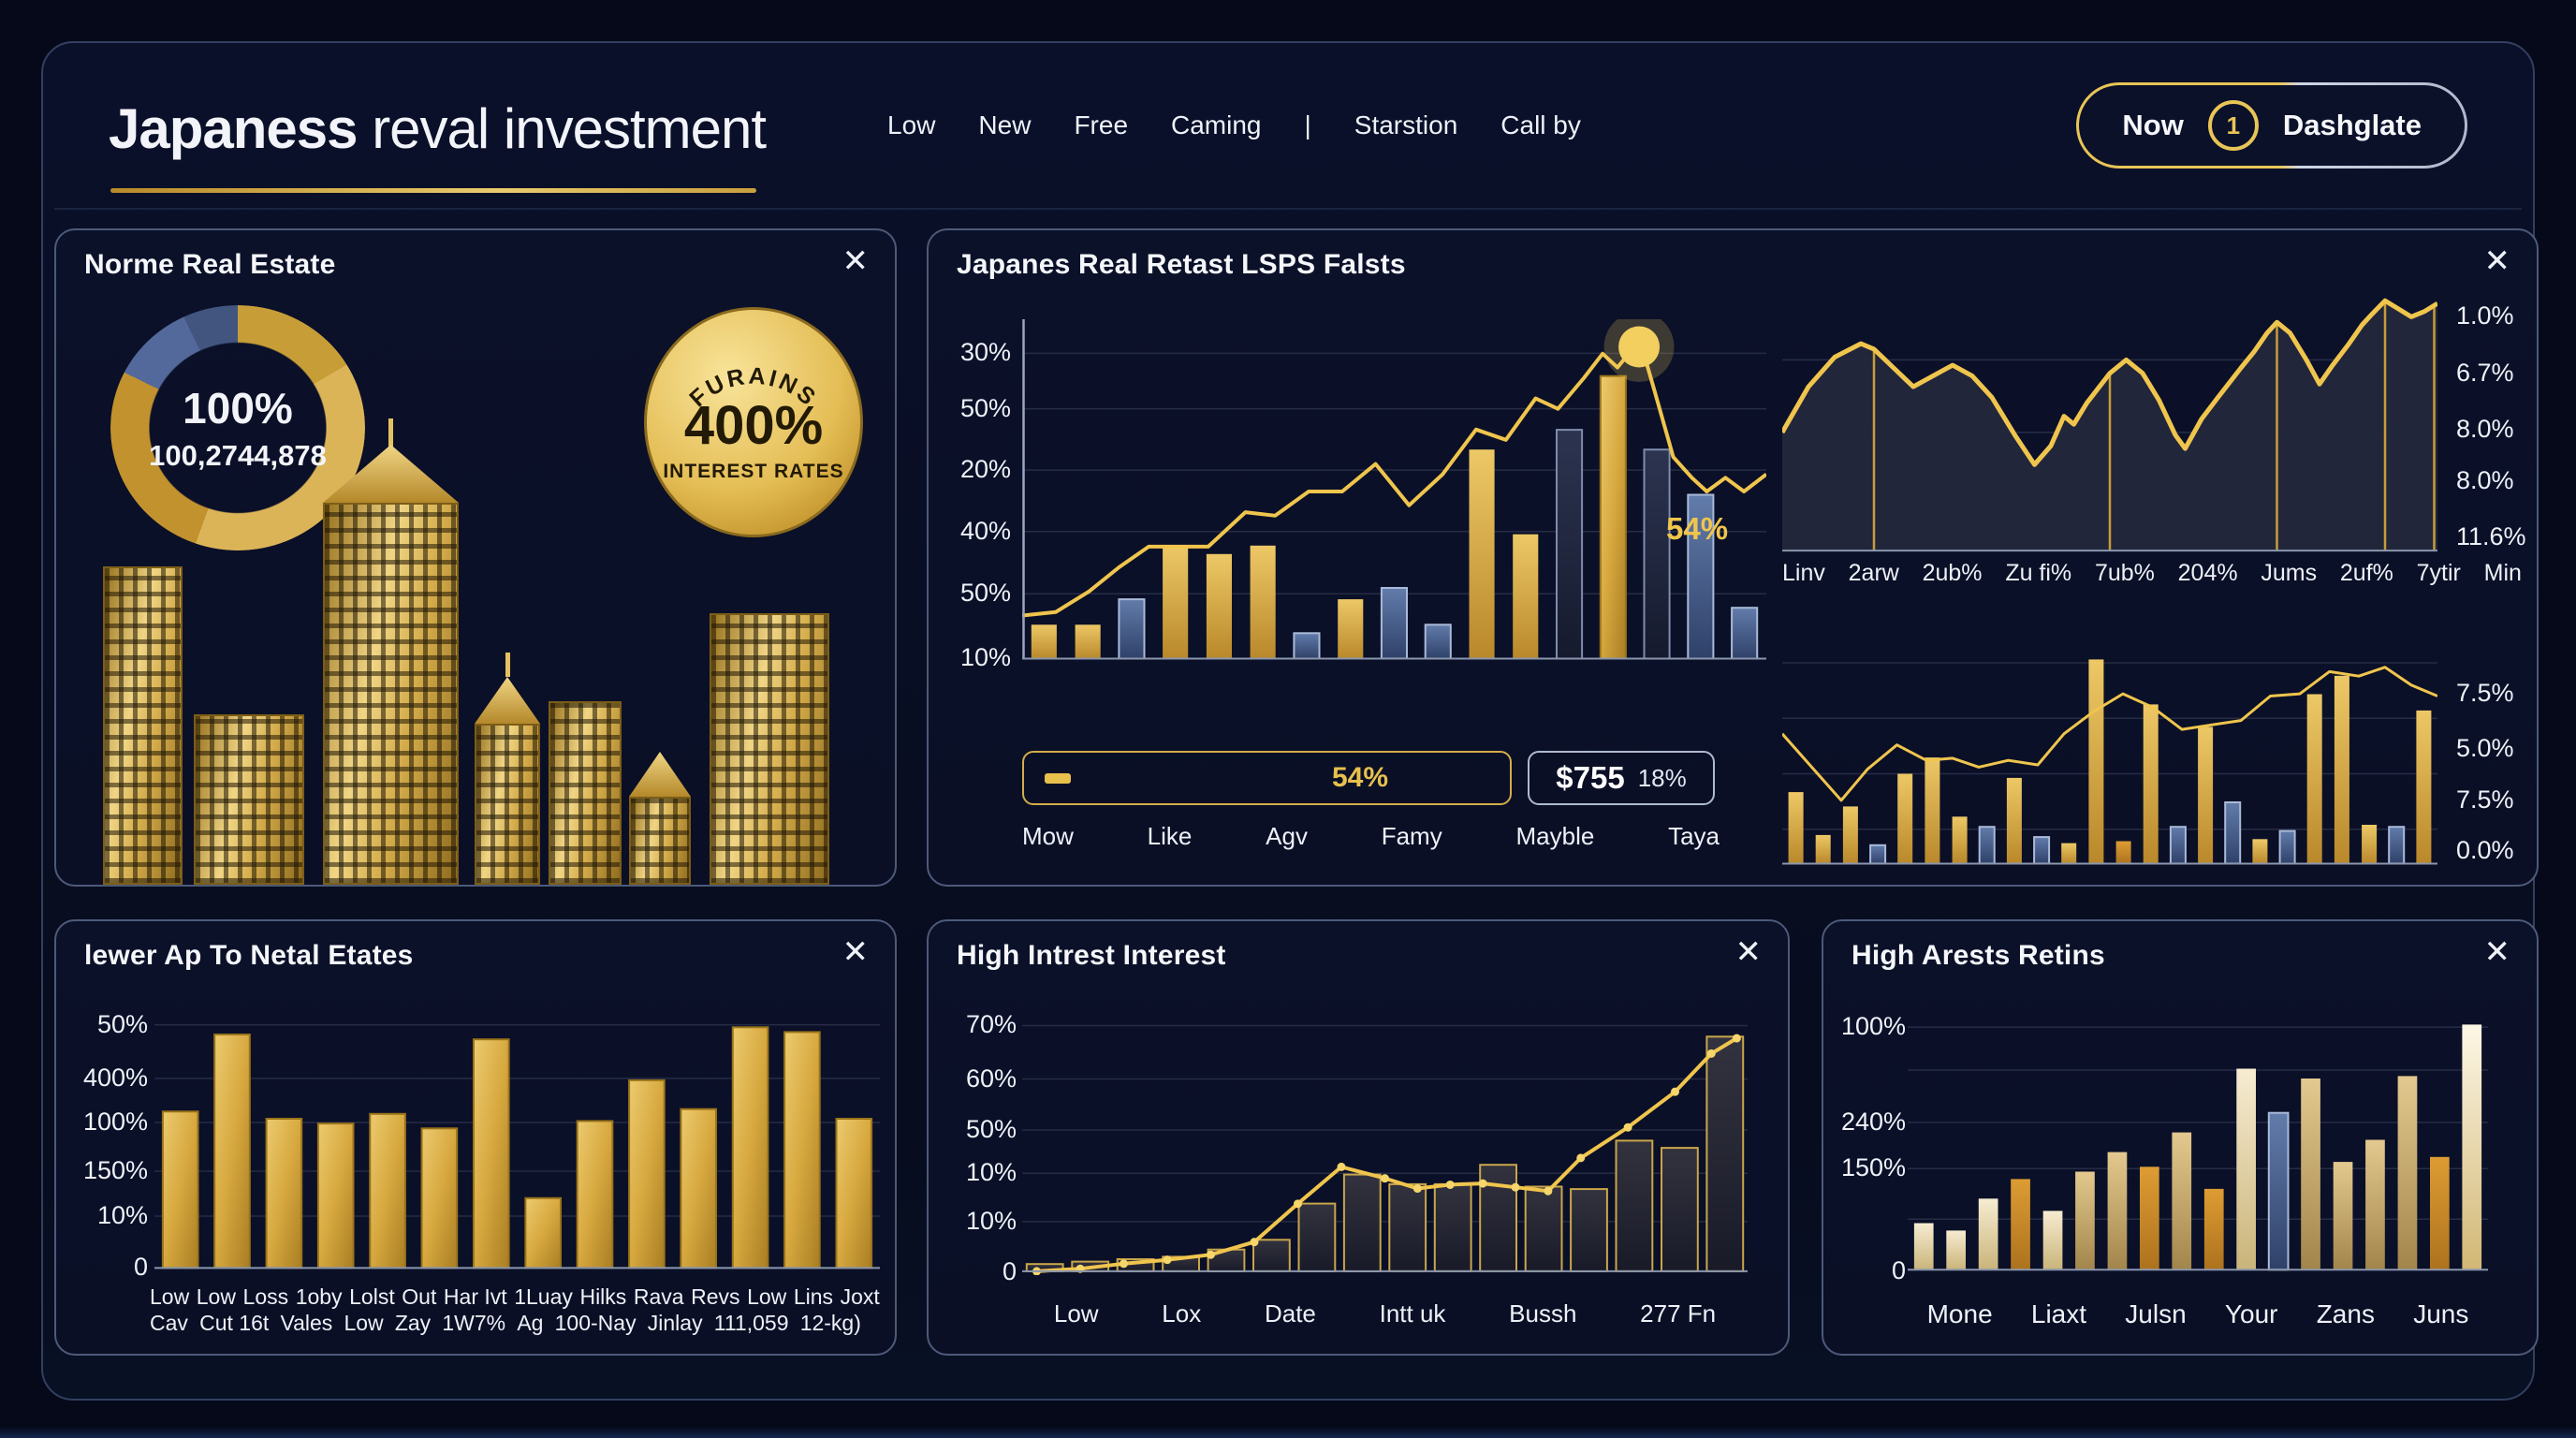  What do you see at coordinates (2271, 125) in the screenshot?
I see `dashboard-toggle-button: Now 1 Dashglate` at bounding box center [2271, 125].